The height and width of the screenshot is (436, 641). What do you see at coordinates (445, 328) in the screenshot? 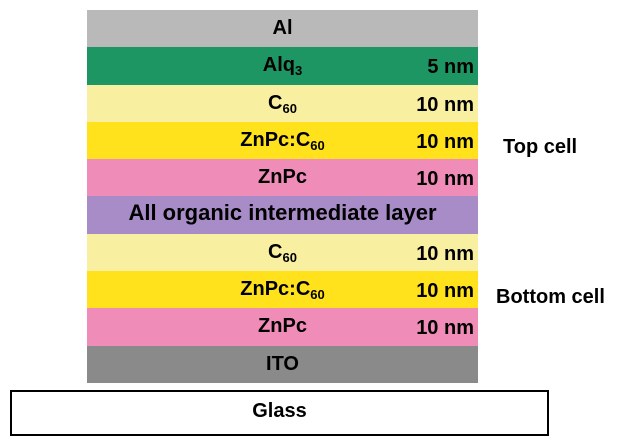
I see `layer-znpc-bottom-thickness: 10 nm` at bounding box center [445, 328].